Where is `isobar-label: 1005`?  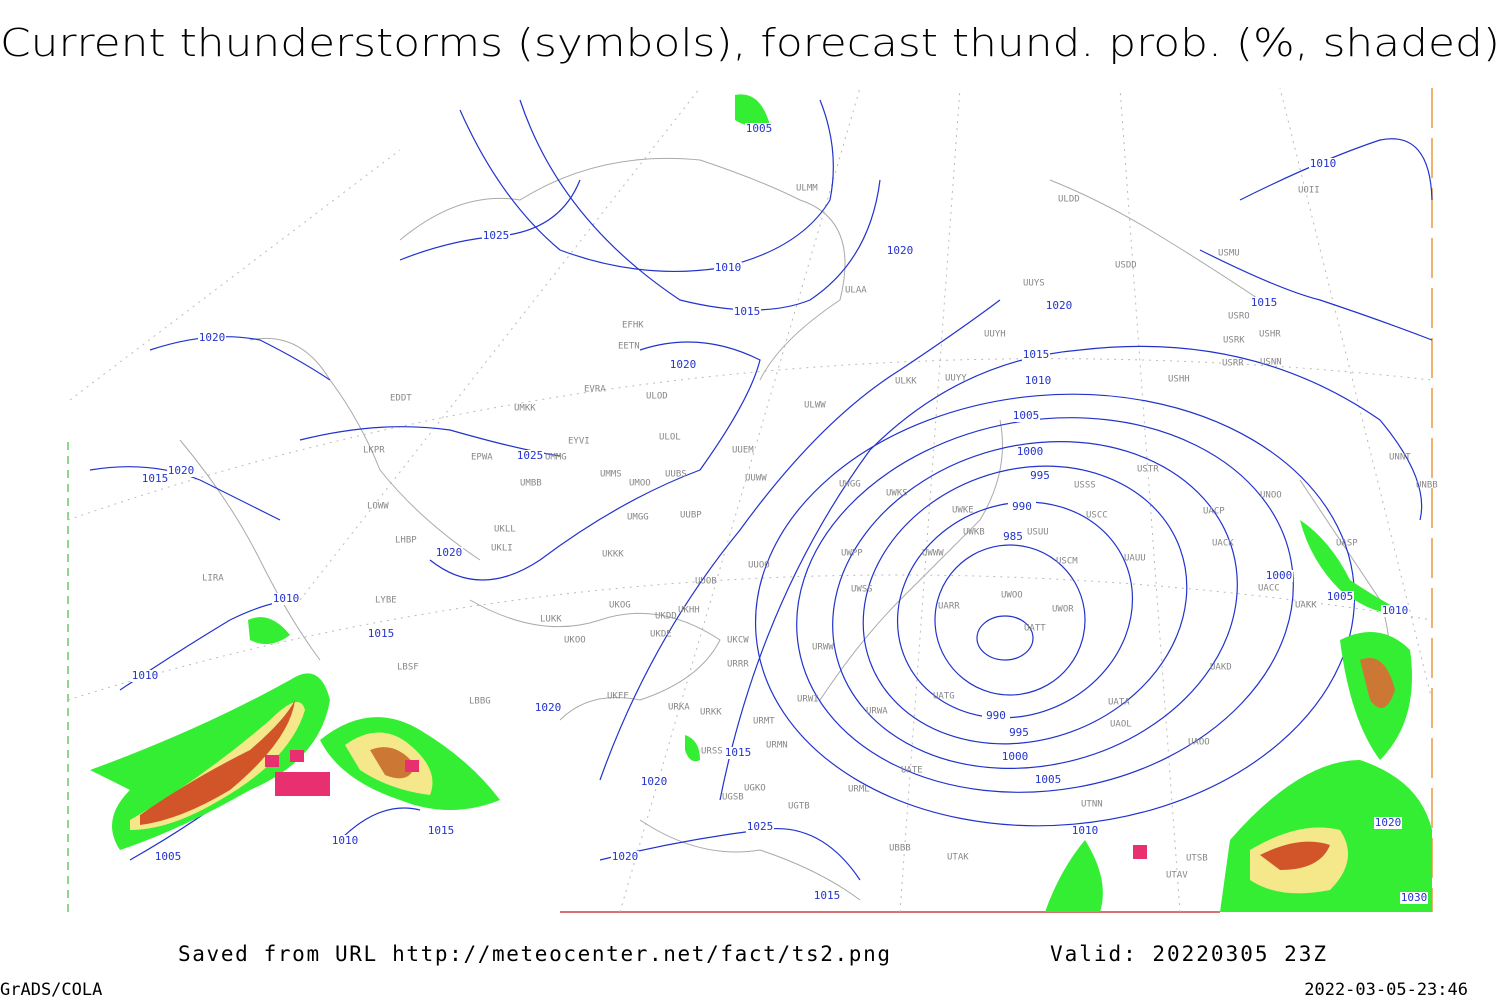
isobar-label: 1005 is located at coordinates (1048, 779).